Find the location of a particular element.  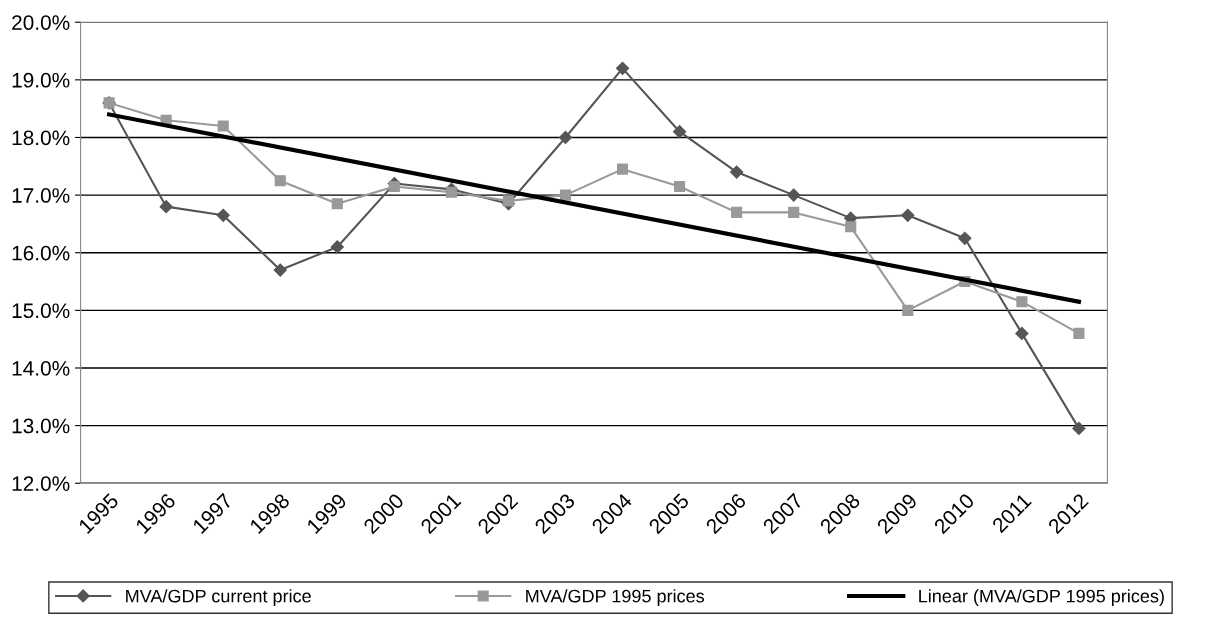

y-tick-label: 15.0% is located at coordinates (41, 311).